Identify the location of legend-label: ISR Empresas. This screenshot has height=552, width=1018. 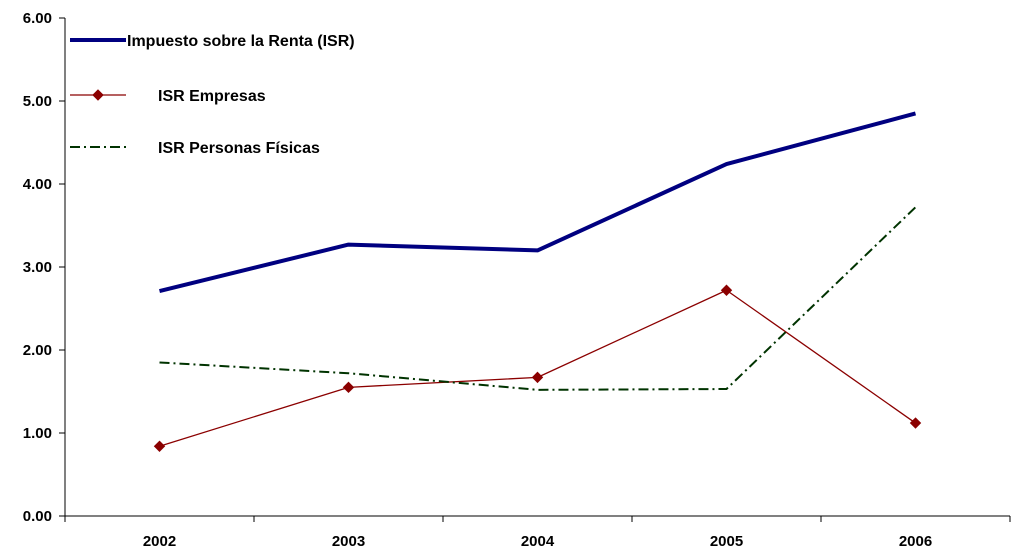
(212, 96).